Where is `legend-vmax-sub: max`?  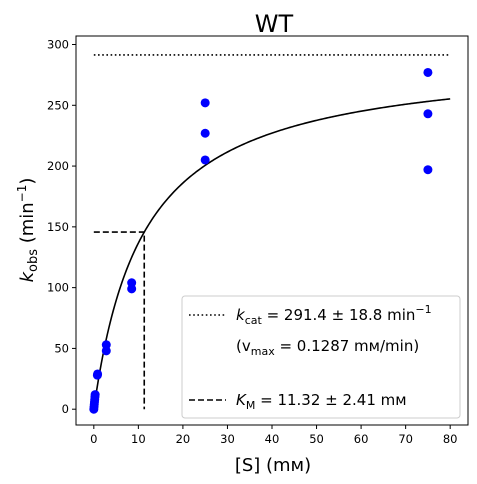 legend-vmax-sub: max is located at coordinates (263, 351).